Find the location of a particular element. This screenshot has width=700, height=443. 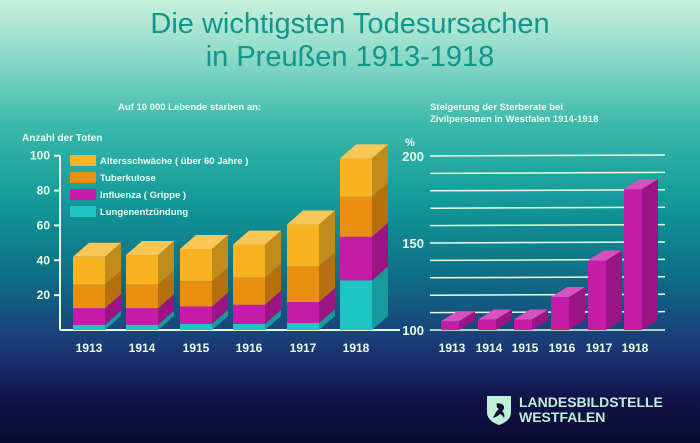

right-x-tick-label: 1918 is located at coordinates (635, 348).